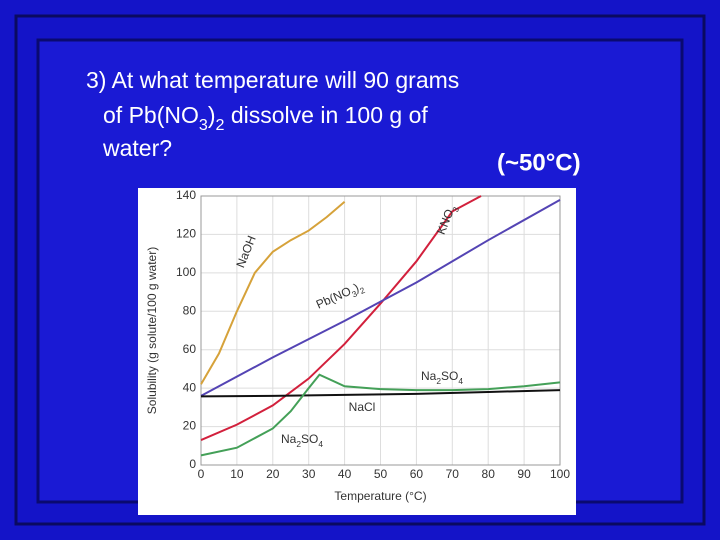 The height and width of the screenshot is (540, 720). What do you see at coordinates (190, 387) in the screenshot?
I see `y-tick-label: 40` at bounding box center [190, 387].